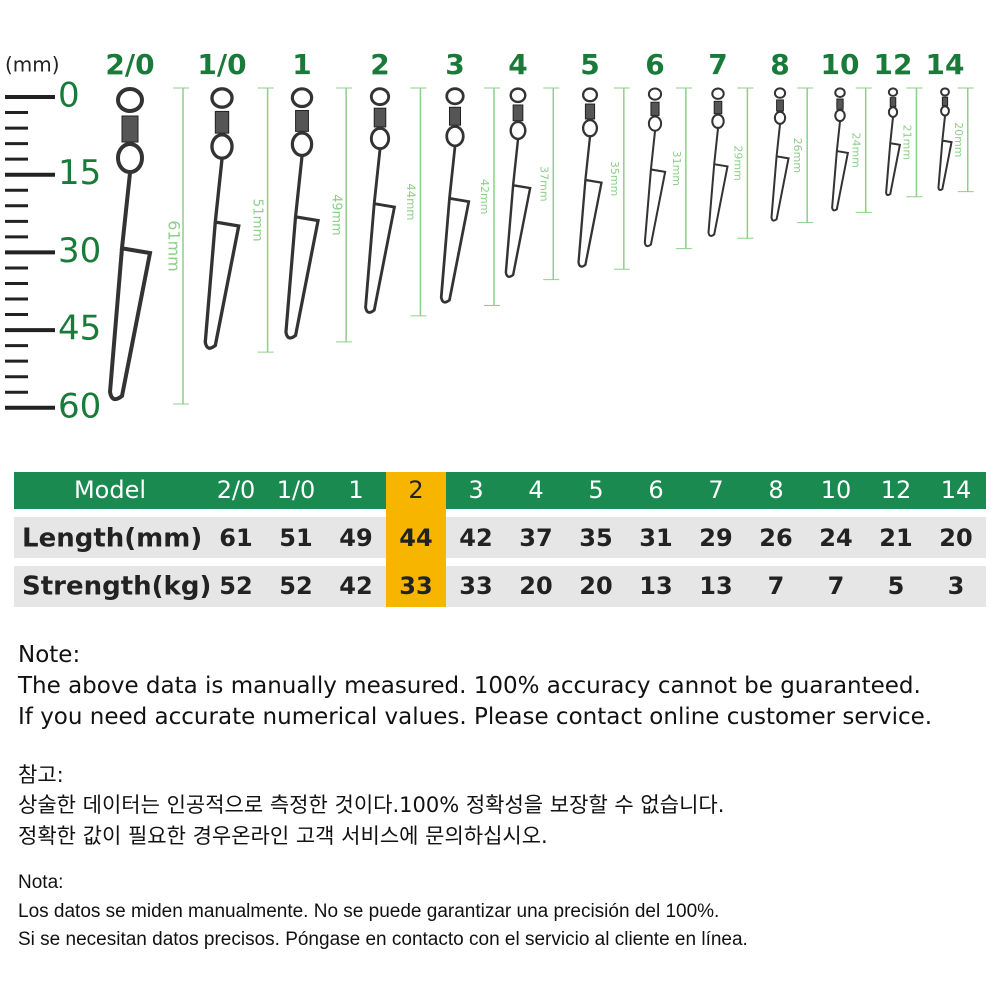 The image size is (1000, 1000). Describe the element at coordinates (79, 251) in the screenshot. I see `ruler-label: 30` at that location.